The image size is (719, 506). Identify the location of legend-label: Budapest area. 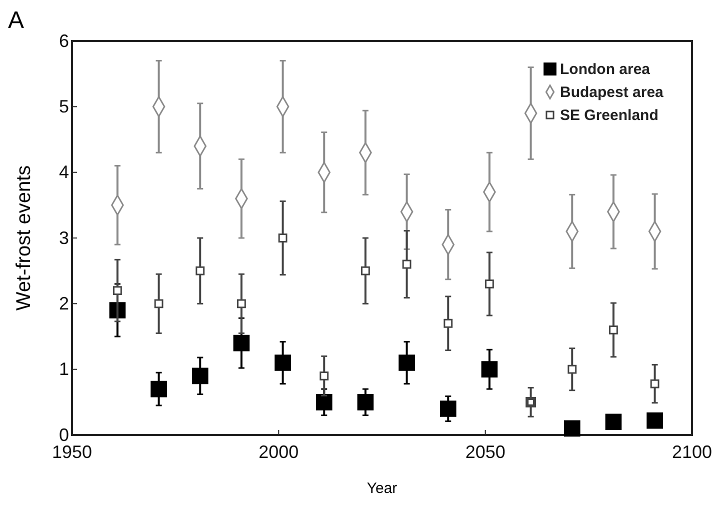
(612, 92).